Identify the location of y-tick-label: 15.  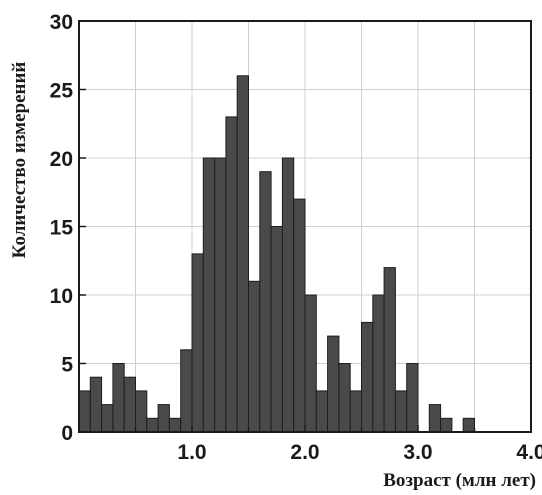
(62, 228).